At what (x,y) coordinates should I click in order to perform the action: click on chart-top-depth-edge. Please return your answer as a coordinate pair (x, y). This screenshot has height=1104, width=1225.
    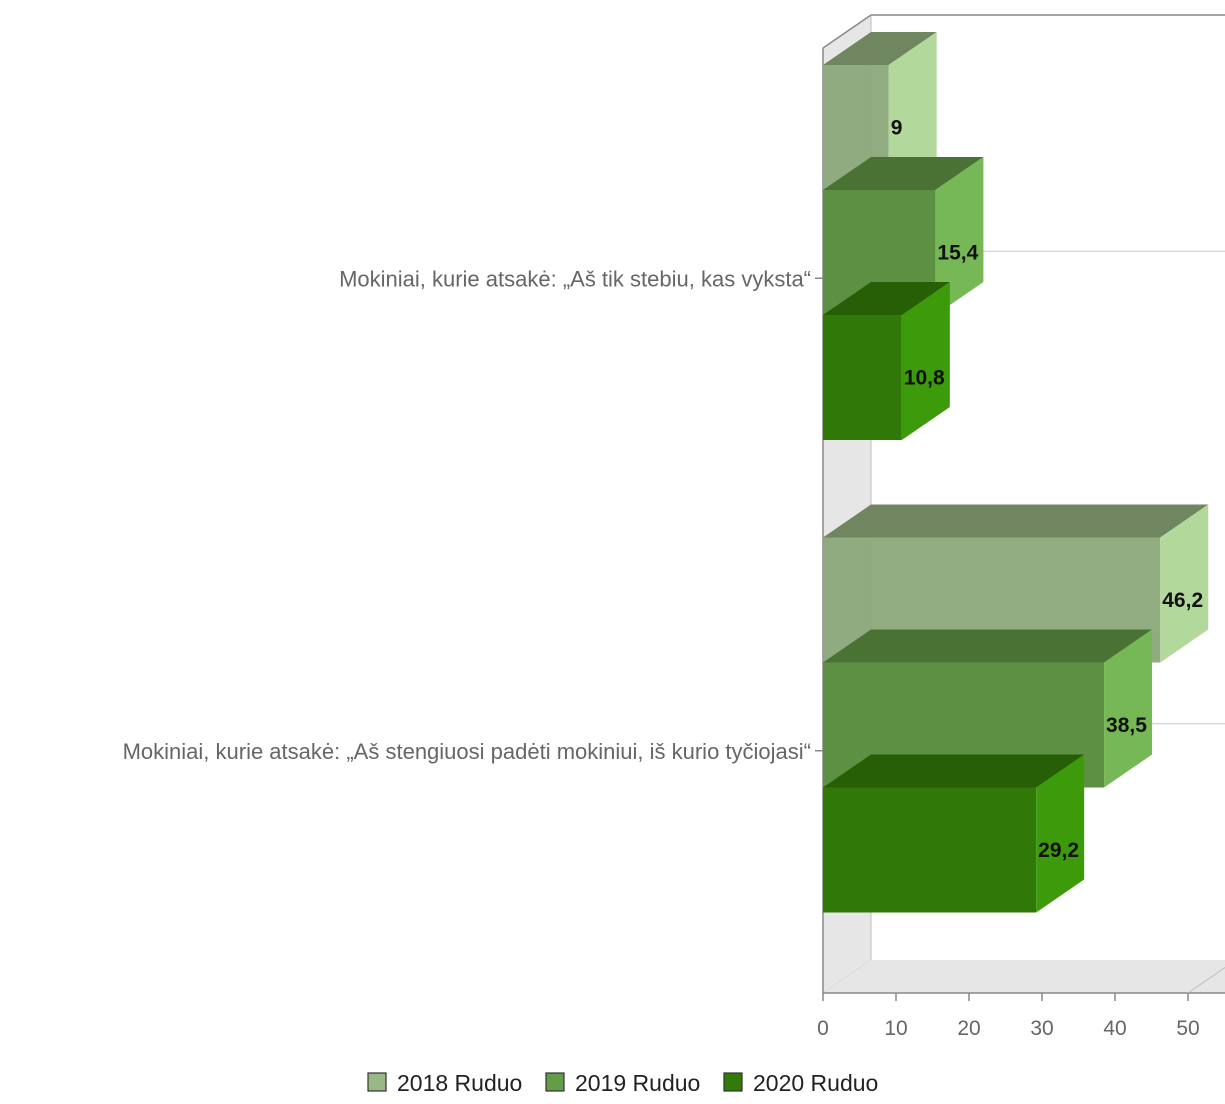
    Looking at the image, I should click on (847, 31).